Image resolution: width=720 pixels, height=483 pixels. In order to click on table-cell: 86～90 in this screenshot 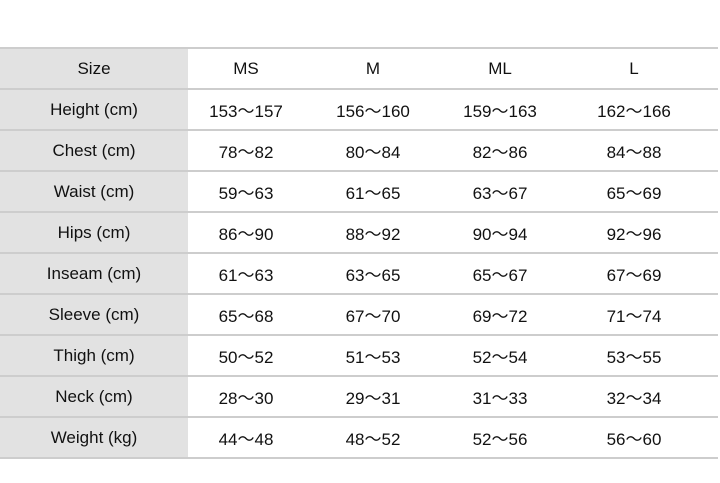, I will do `click(246, 234)`.